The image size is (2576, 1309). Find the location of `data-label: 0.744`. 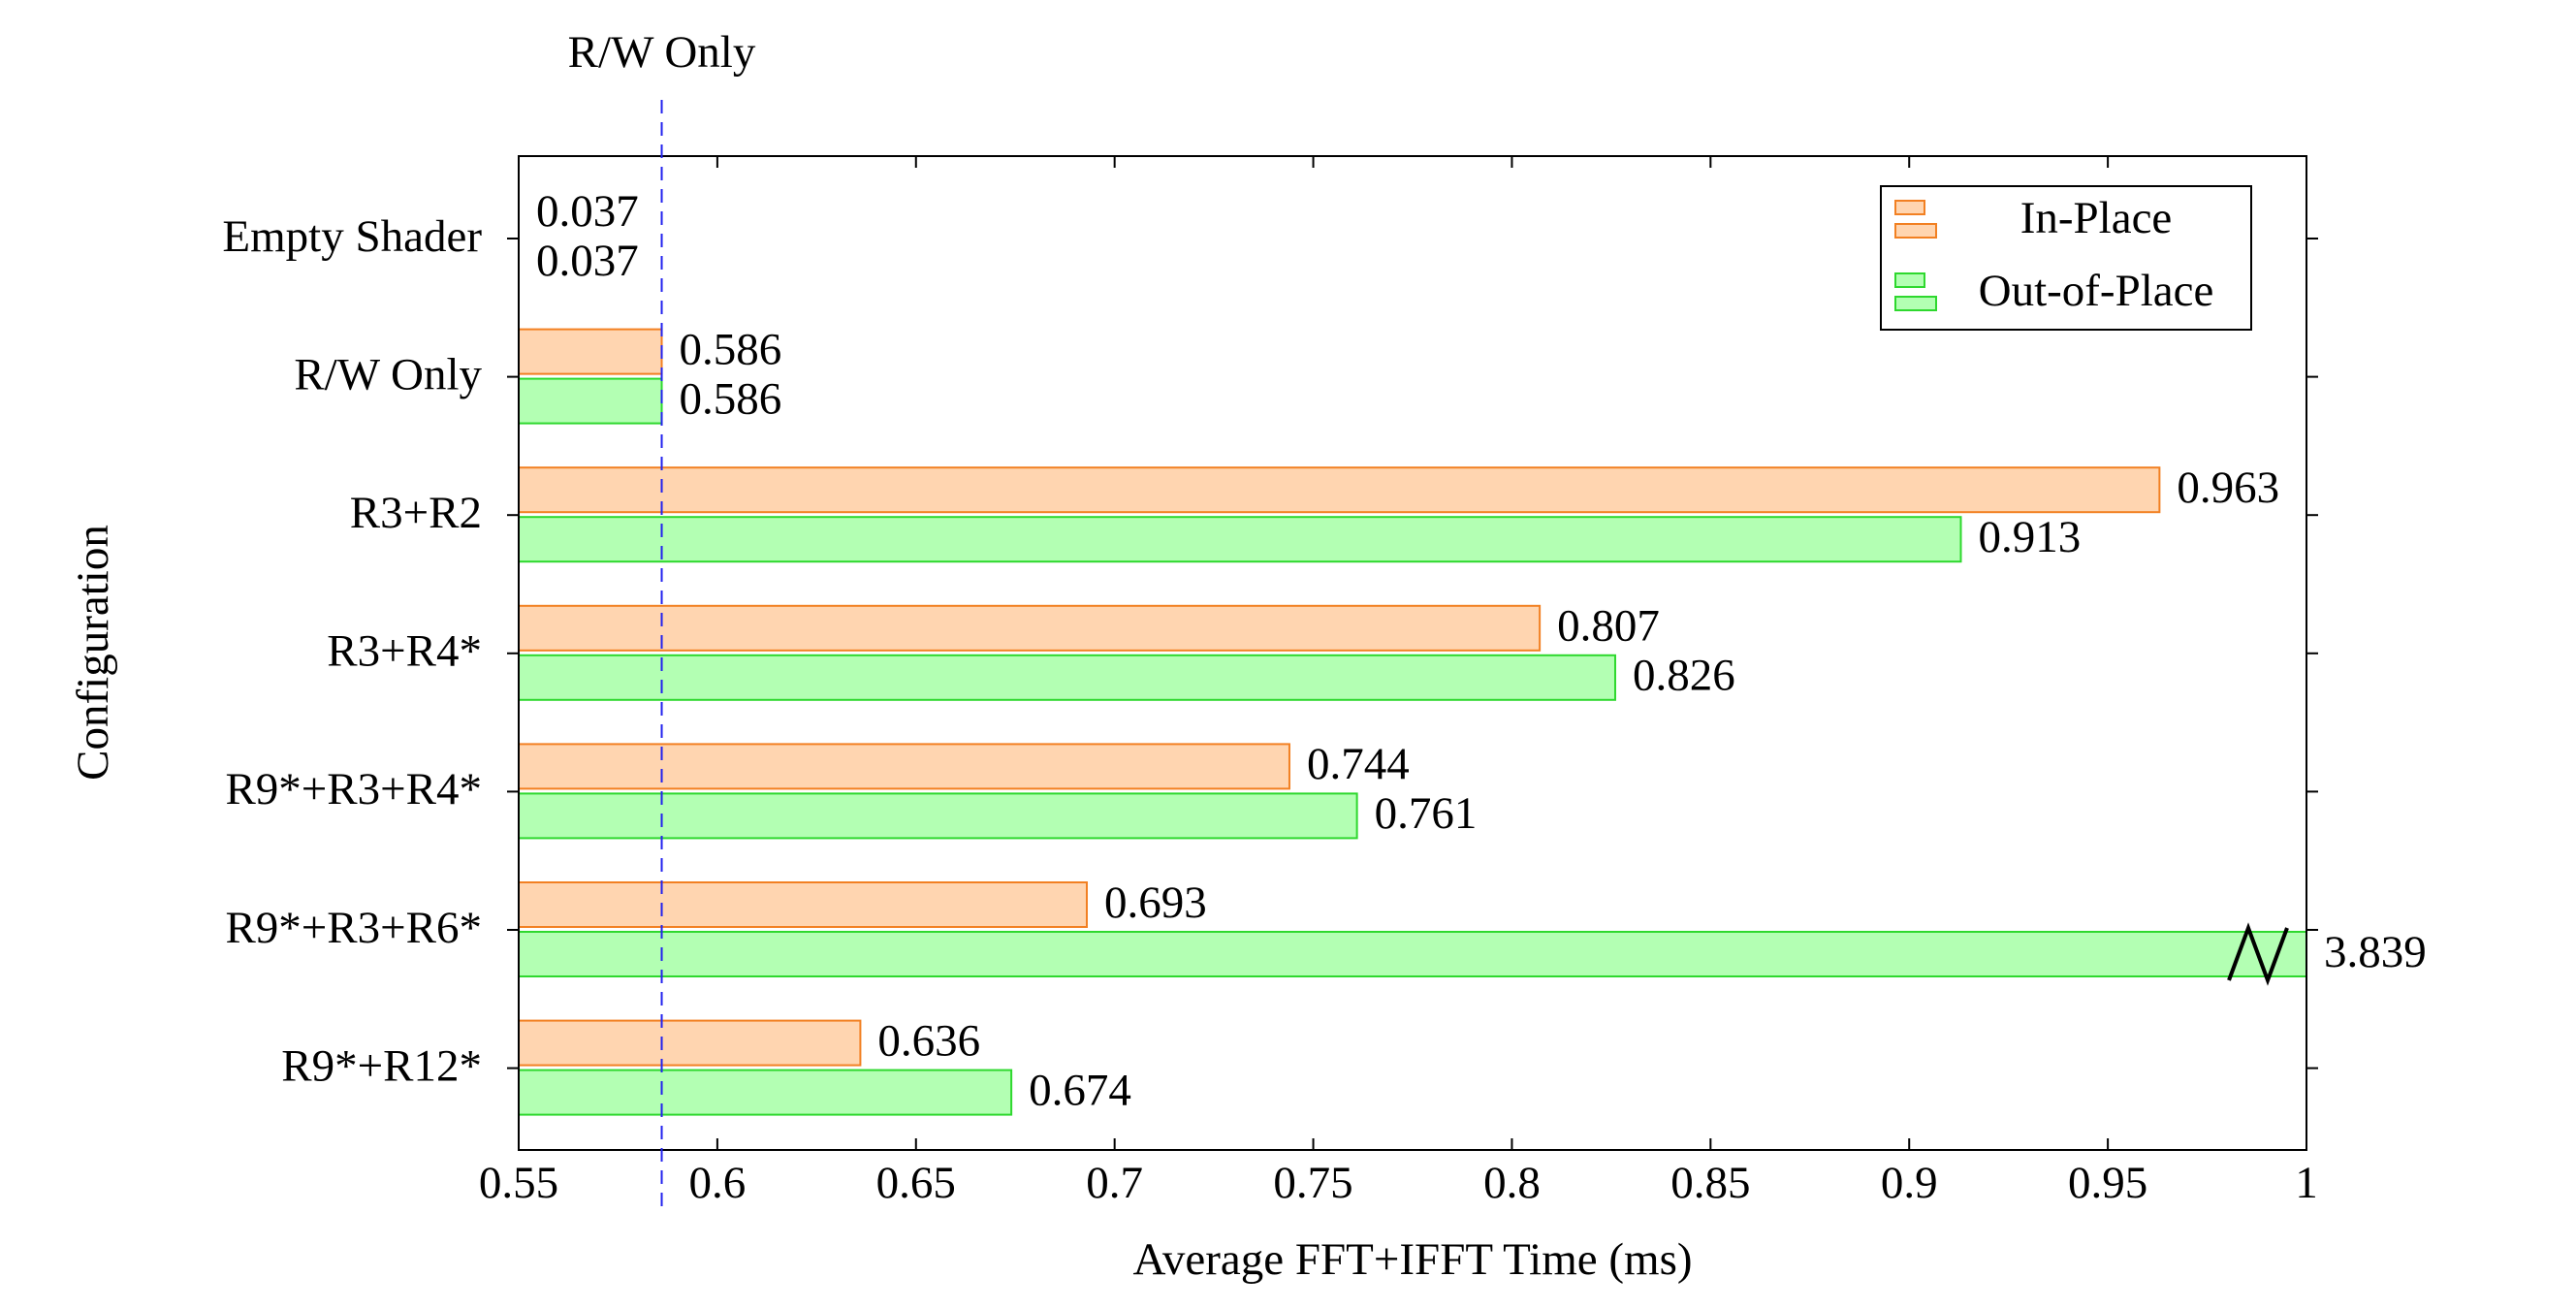

data-label: 0.744 is located at coordinates (1358, 764).